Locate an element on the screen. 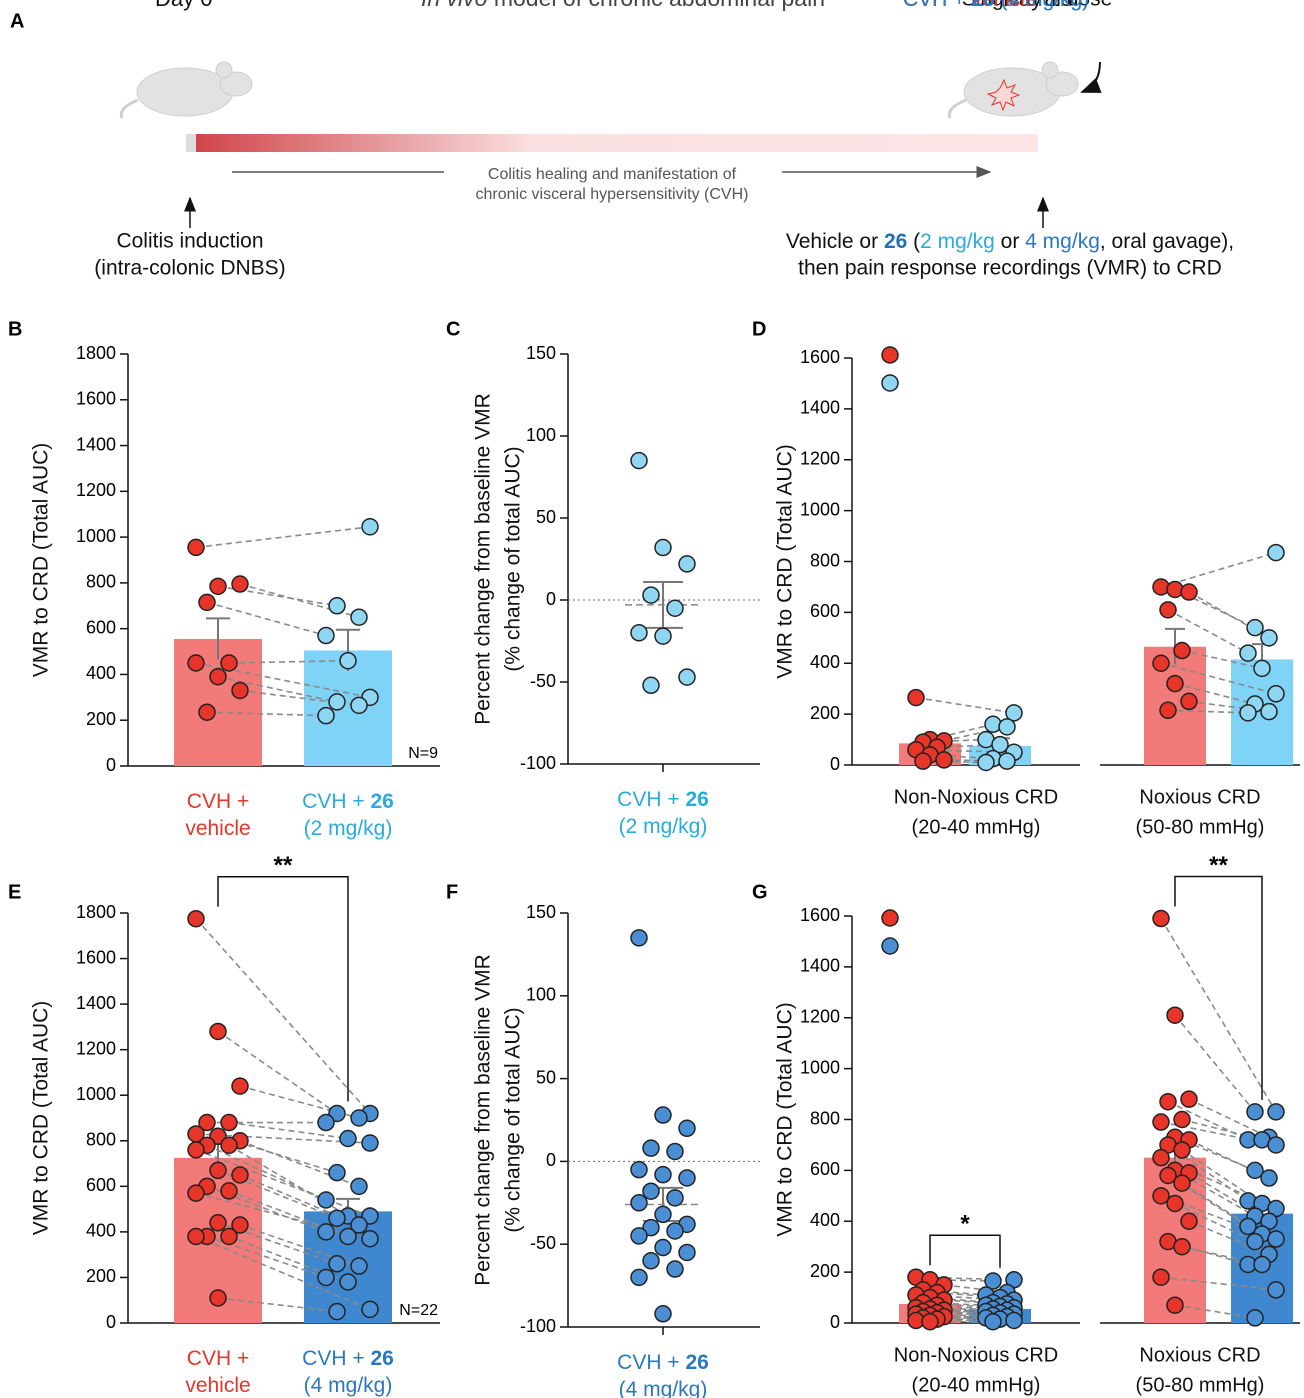  dose-arrow is located at coordinates (1091, 77).